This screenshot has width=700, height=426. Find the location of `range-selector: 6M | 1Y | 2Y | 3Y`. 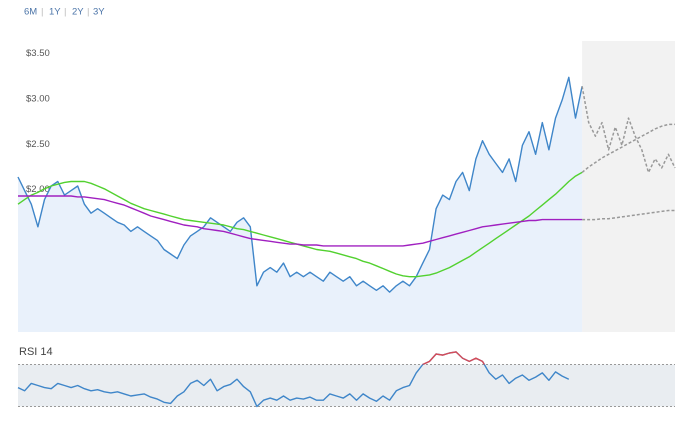

range-selector: 6M | 1Y | 2Y | 3Y is located at coordinates (64, 12).